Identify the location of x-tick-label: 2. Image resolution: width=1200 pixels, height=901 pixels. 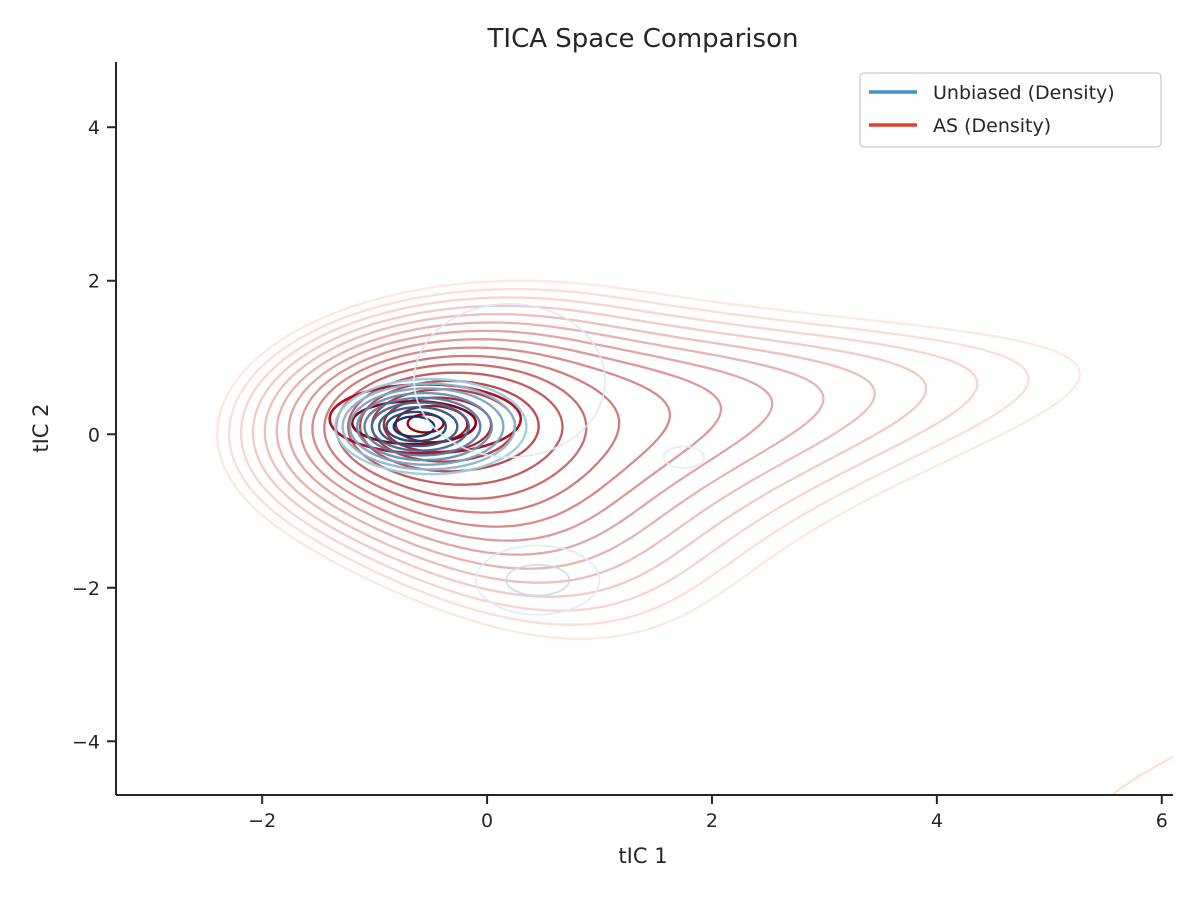
(712, 821).